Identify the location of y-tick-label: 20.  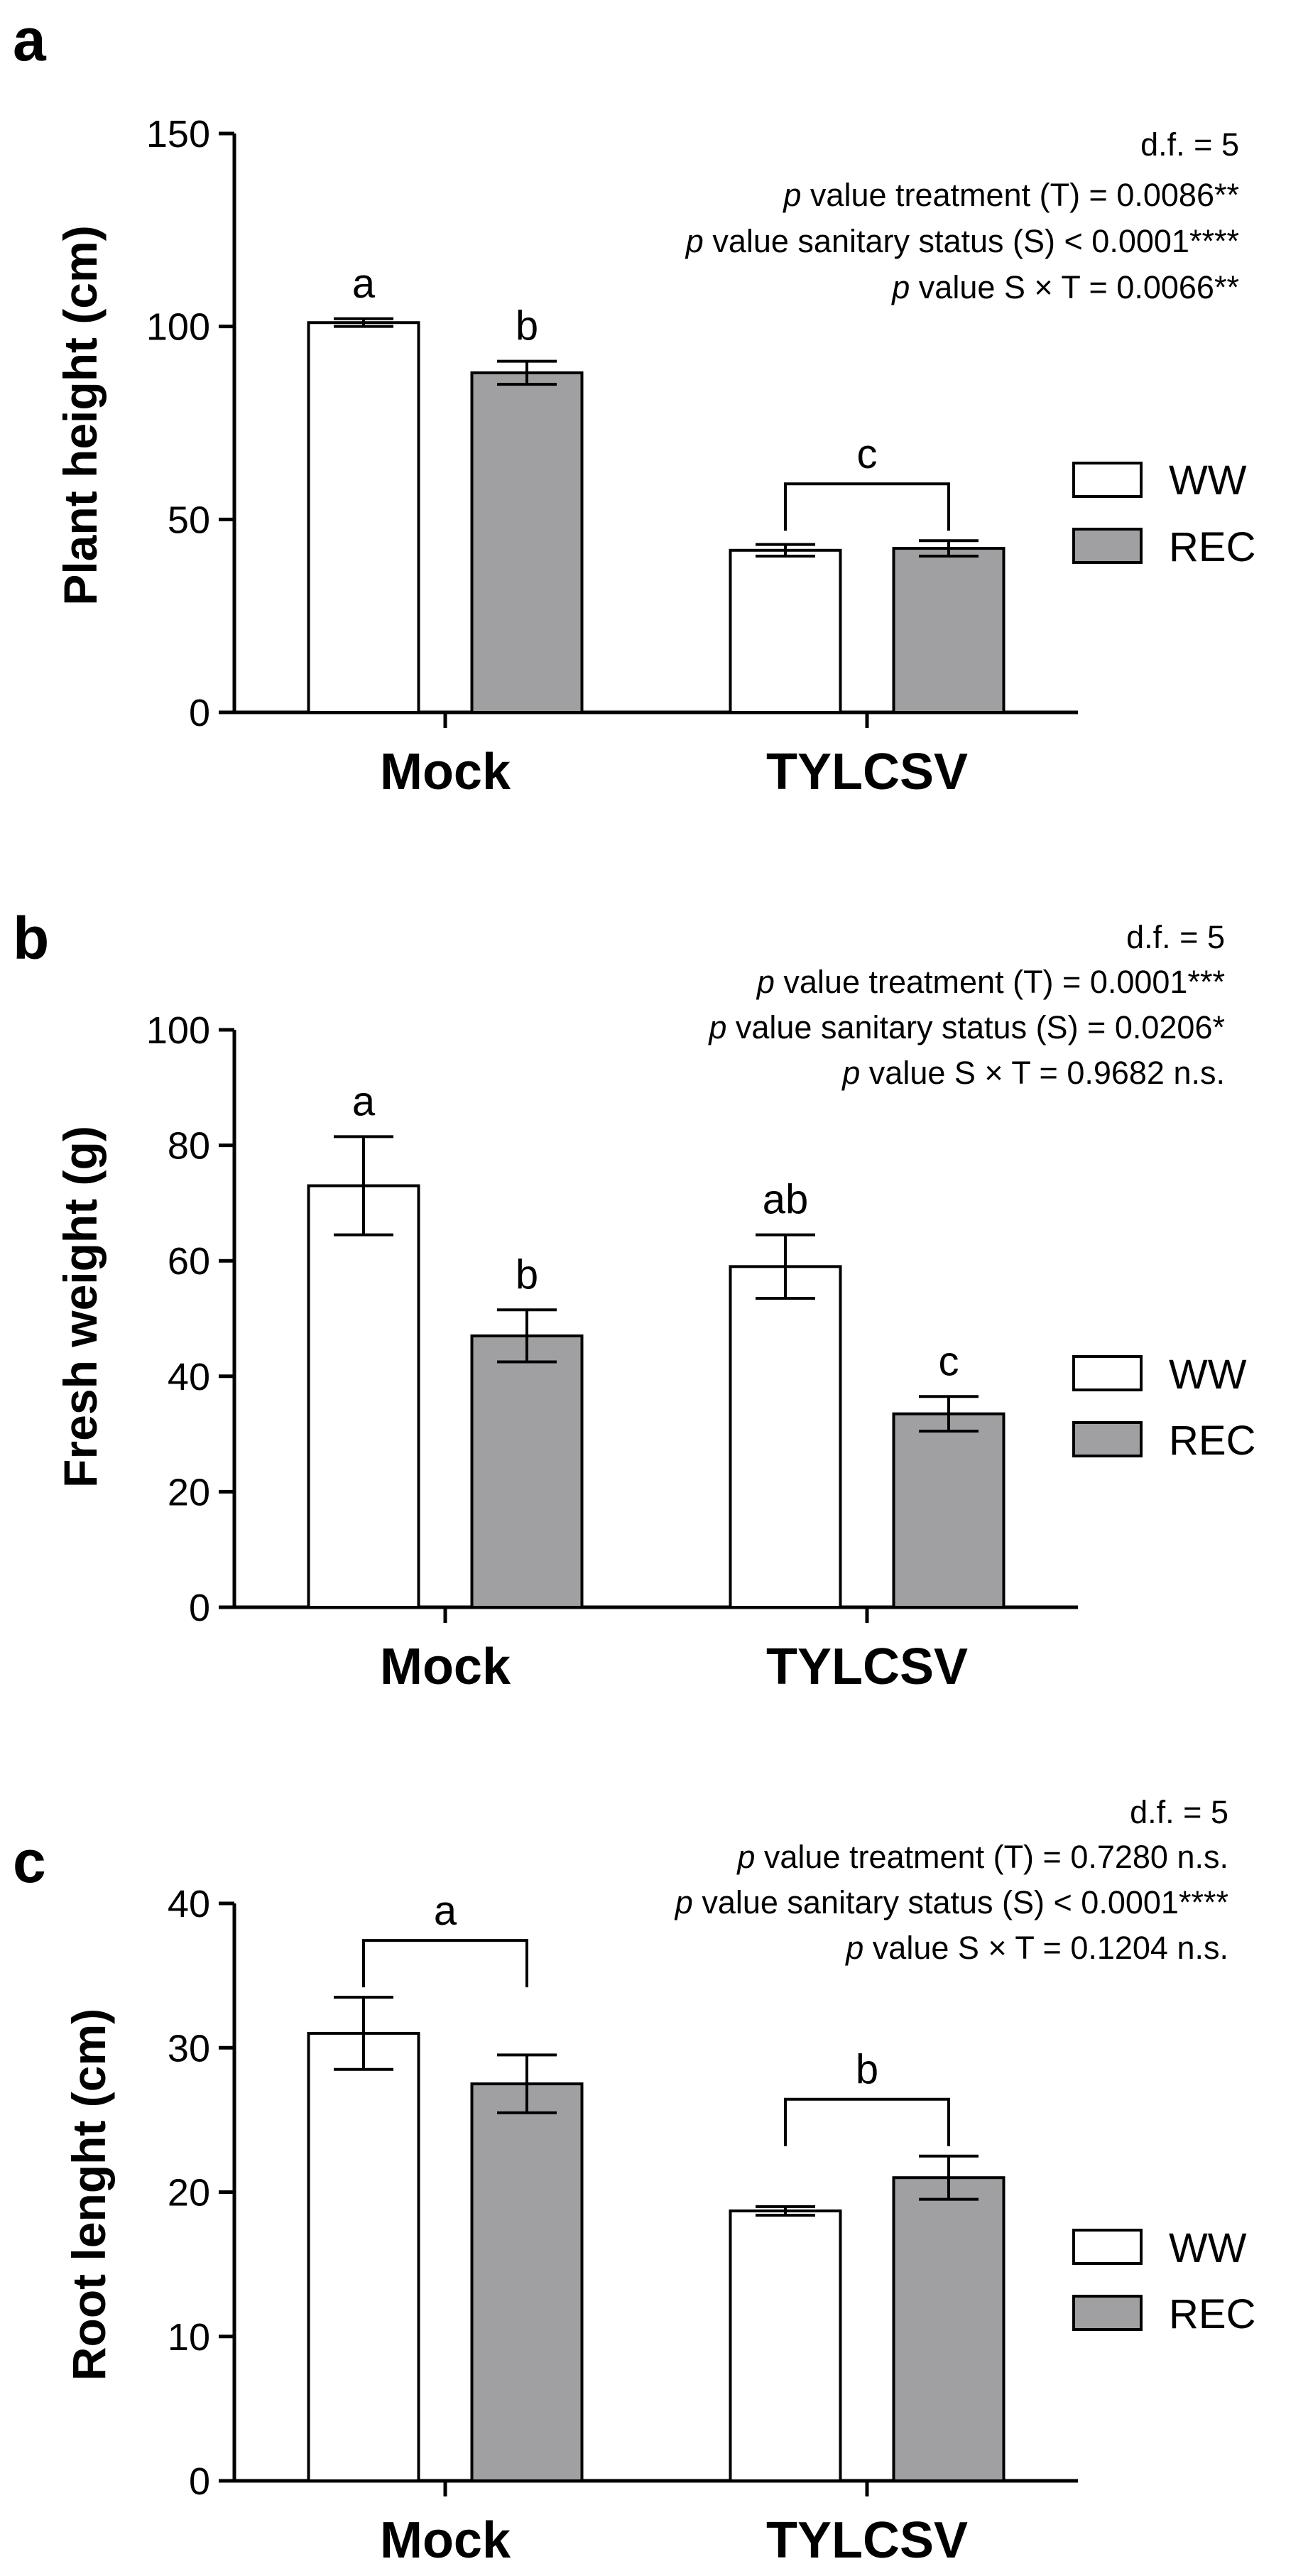
(189, 1492).